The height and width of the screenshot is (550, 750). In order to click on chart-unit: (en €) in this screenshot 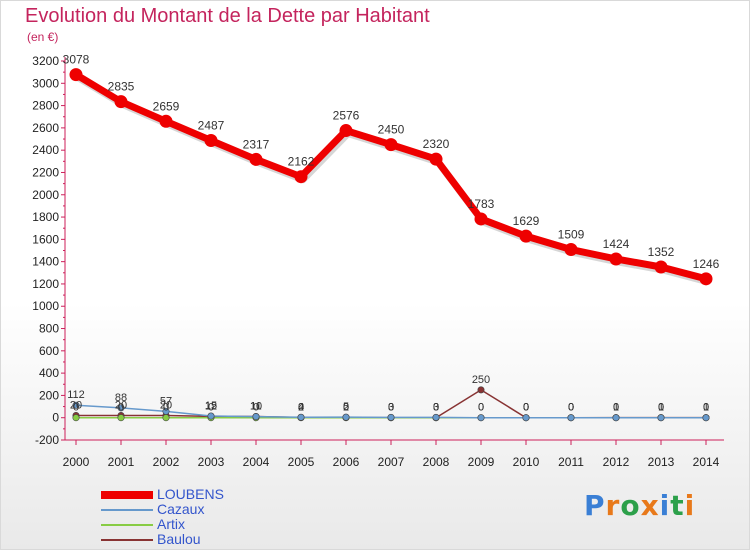, I will do `click(43, 37)`.